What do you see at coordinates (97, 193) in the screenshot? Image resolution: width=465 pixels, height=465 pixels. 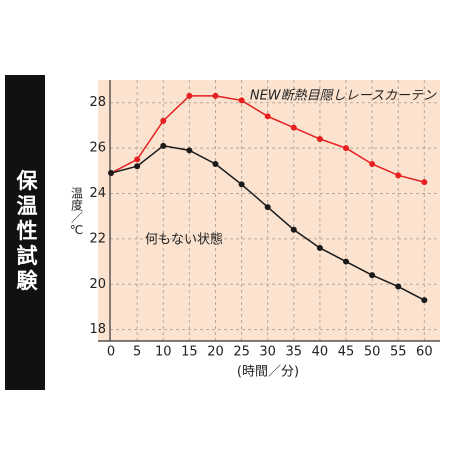 I see `y-tick-label: 24` at bounding box center [97, 193].